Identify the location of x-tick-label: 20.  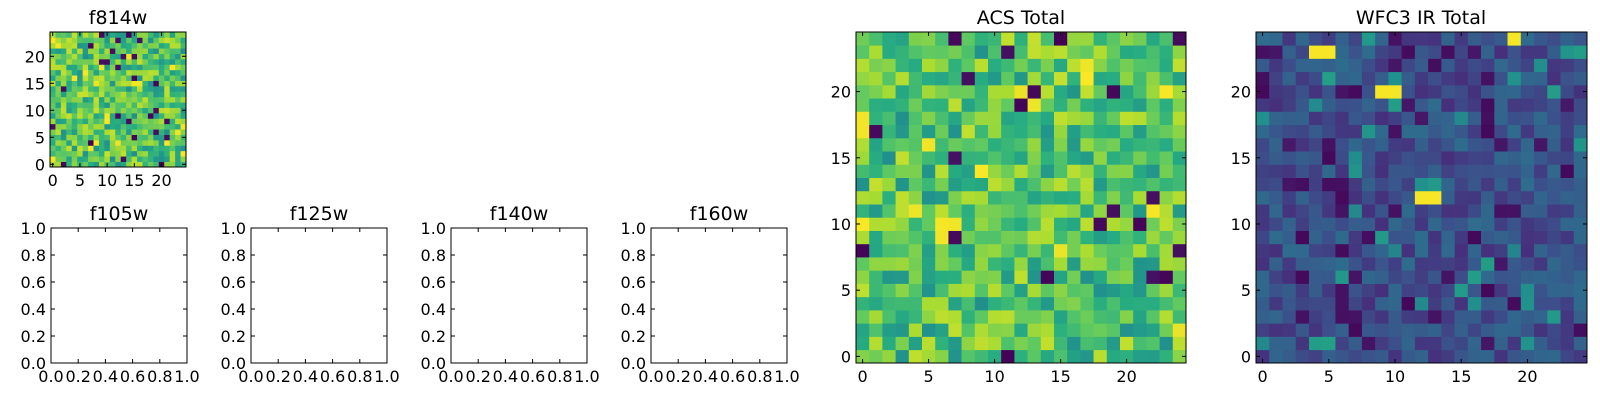
(161, 180).